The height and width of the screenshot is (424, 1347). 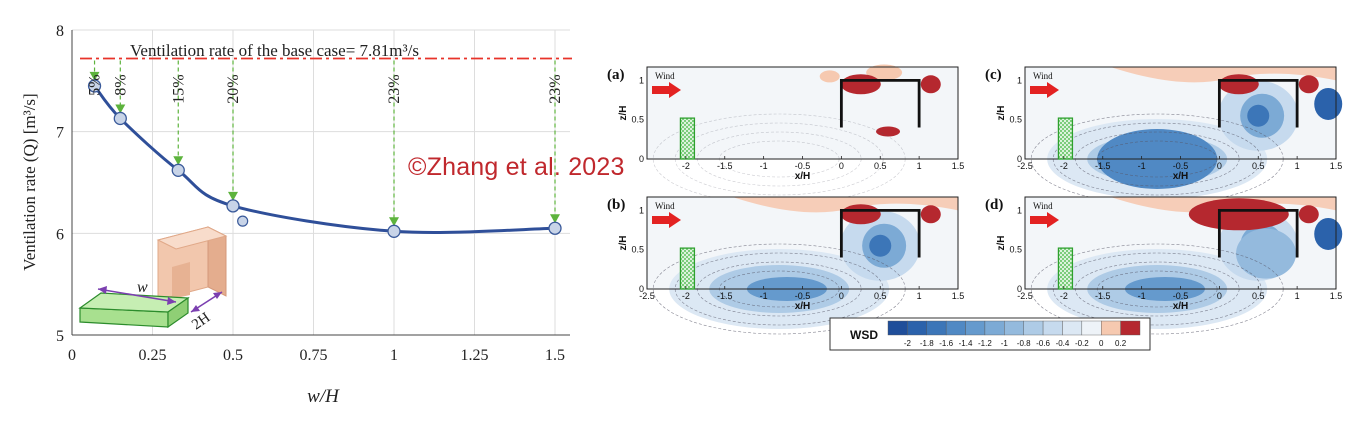 I want to click on percentage-label: 23%, so click(x=394, y=88).